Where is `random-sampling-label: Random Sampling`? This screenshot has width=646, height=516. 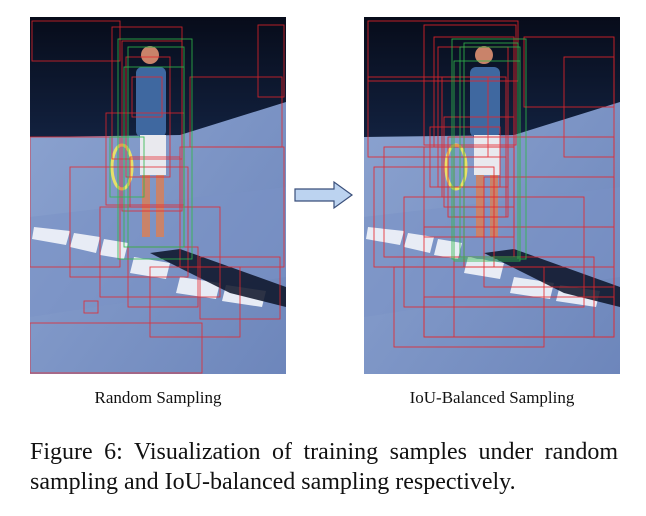
random-sampling-label: Random Sampling is located at coordinates (158, 397).